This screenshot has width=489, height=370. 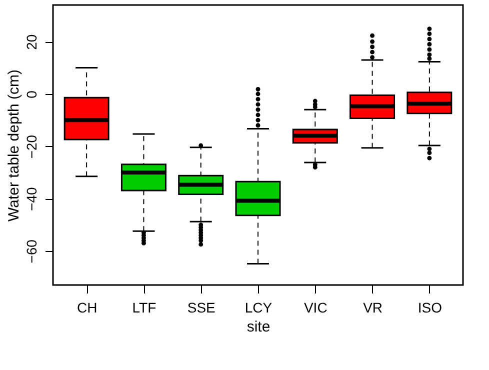 What do you see at coordinates (14, 145) in the screenshot?
I see `y-axis-title: Water table depth (cm)` at bounding box center [14, 145].